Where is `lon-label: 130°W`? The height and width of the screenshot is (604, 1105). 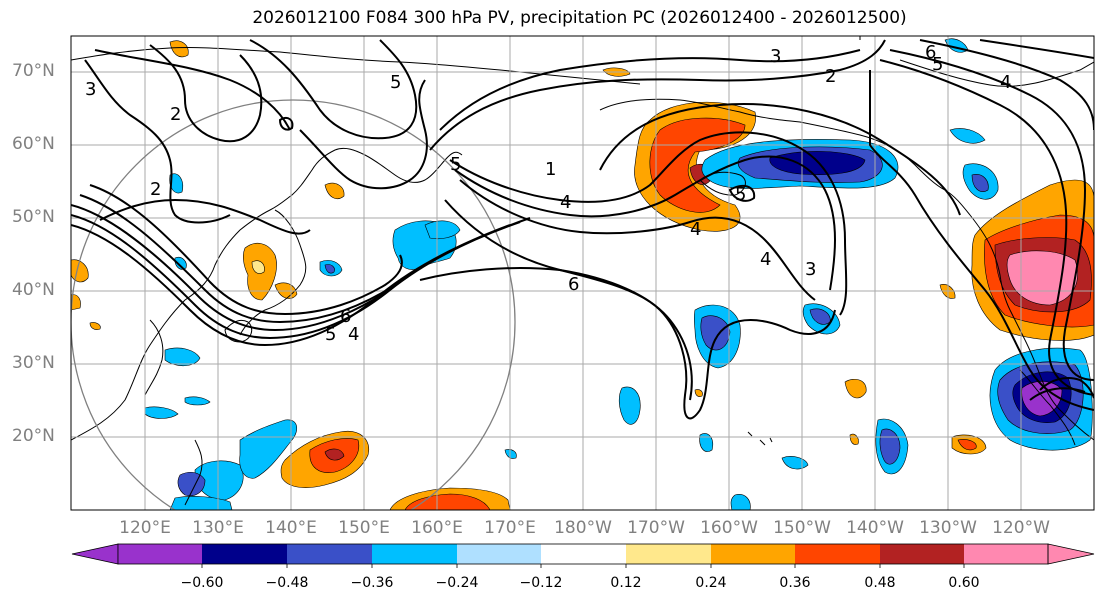 lon-label: 130°W is located at coordinates (948, 528).